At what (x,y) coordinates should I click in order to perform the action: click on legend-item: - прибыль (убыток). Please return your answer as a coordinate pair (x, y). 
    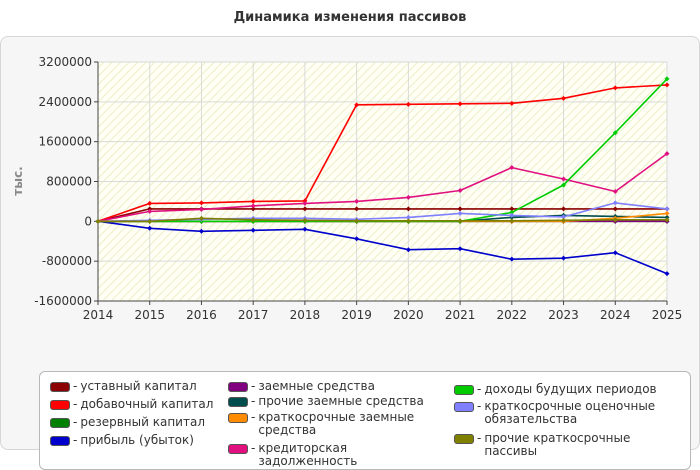
    Looking at the image, I should click on (135, 440).